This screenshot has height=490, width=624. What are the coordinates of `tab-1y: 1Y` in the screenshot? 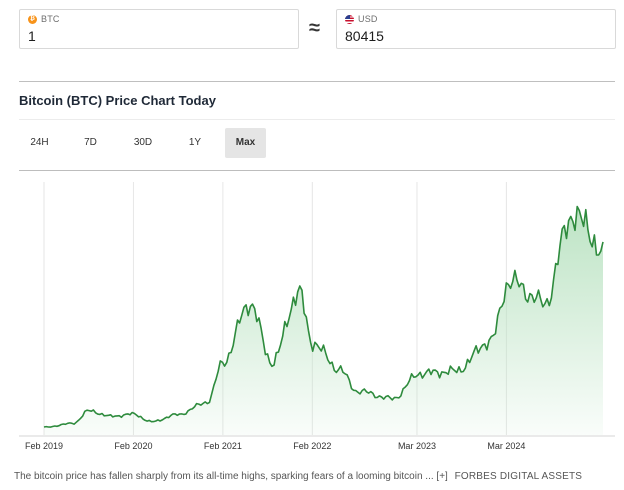 It's located at (195, 142).